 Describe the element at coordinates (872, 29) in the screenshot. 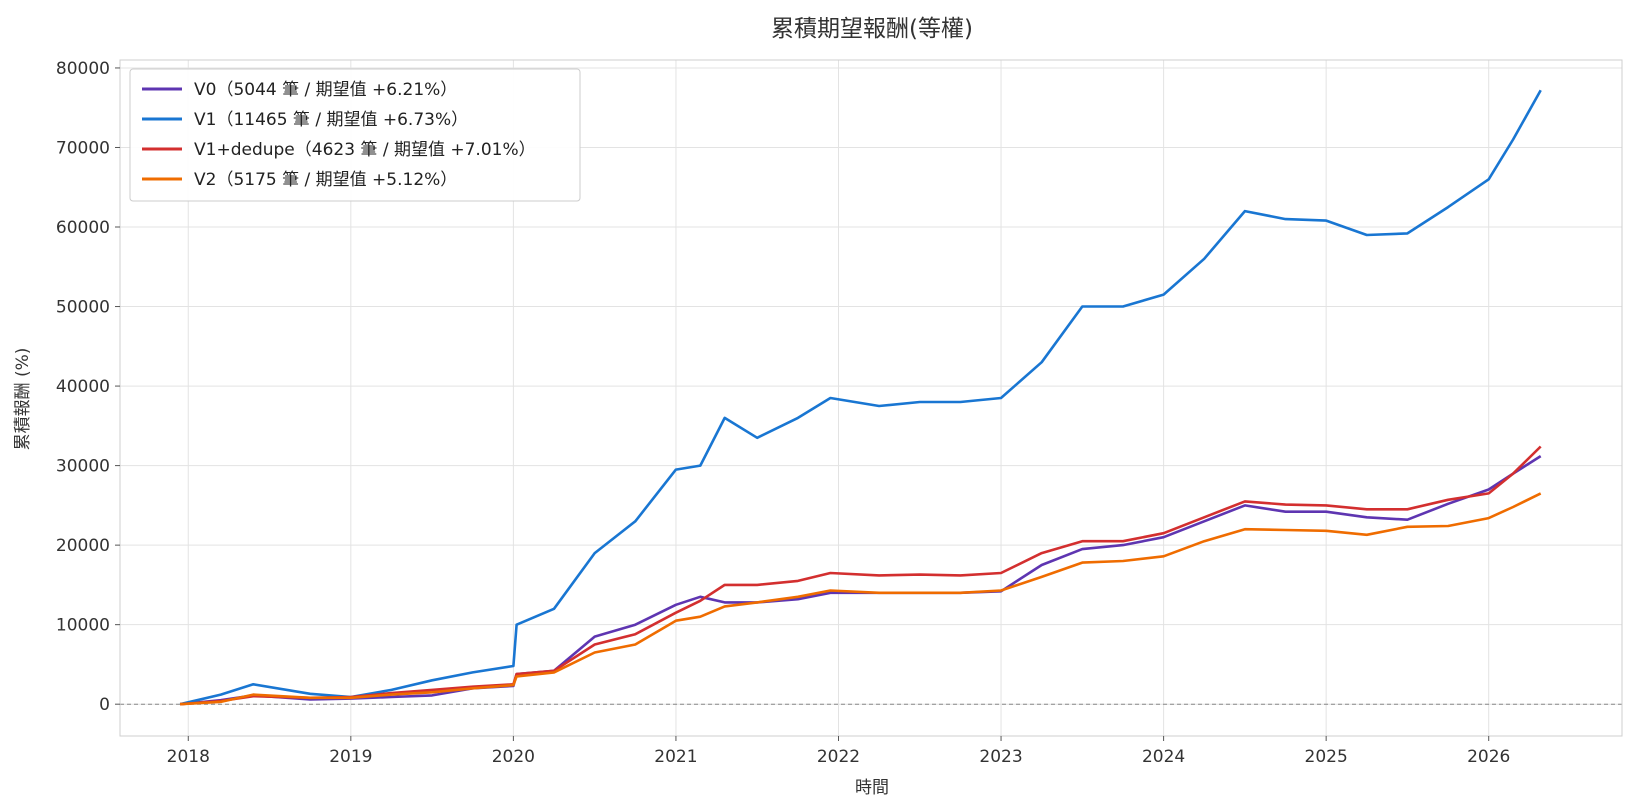

I see `chart-title: 累積期望報酬(等權)` at that location.